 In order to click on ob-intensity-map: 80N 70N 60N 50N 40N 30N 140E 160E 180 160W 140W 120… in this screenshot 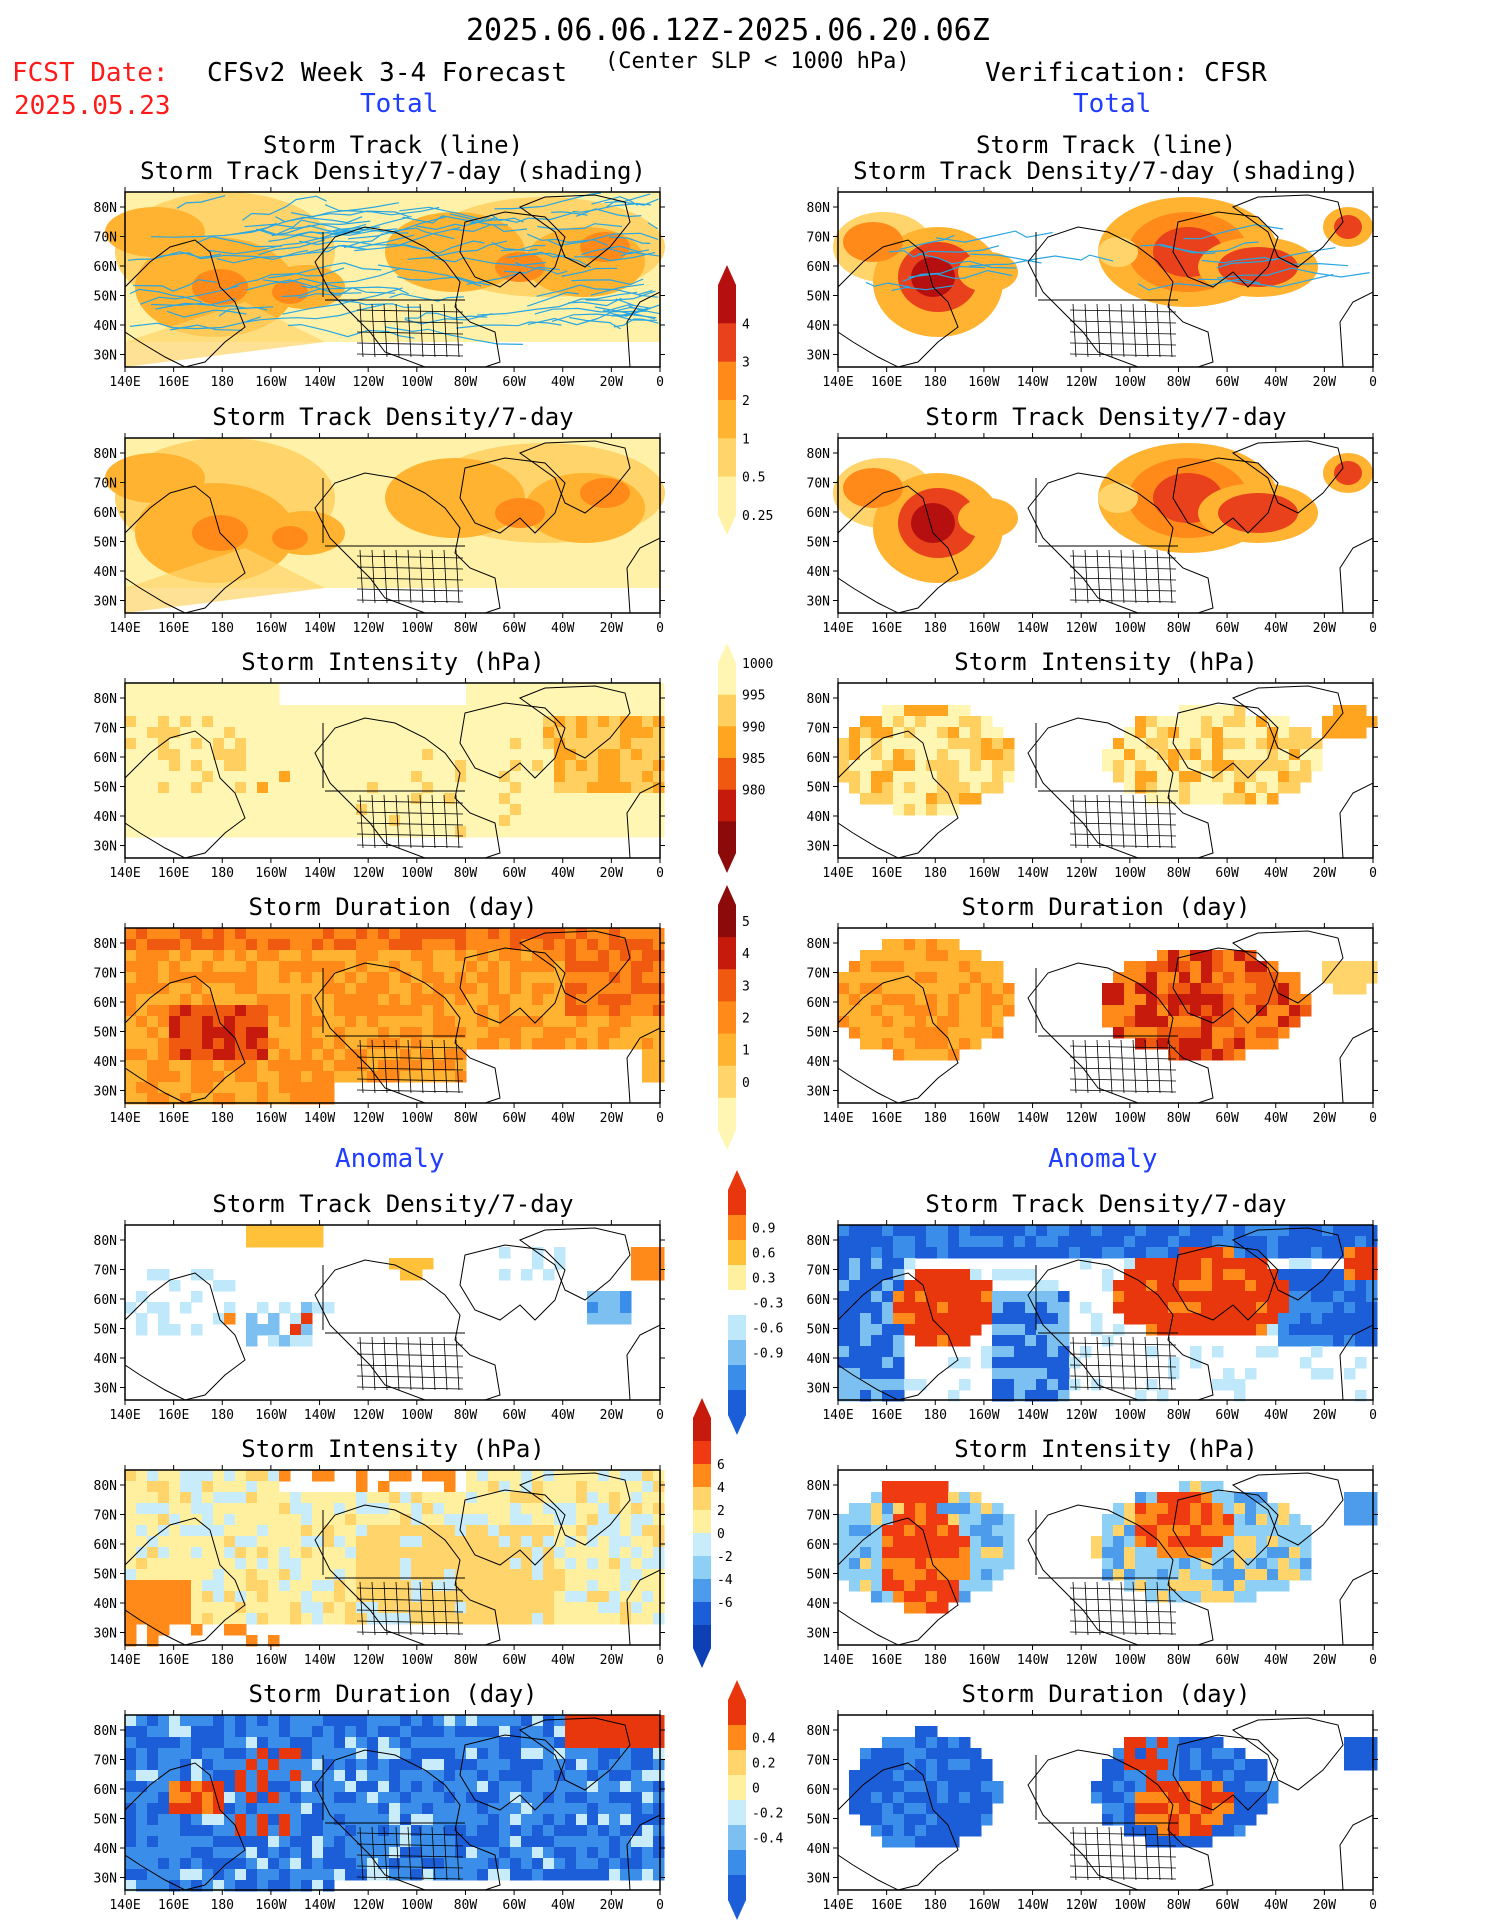, I will do `click(1092, 779)`.